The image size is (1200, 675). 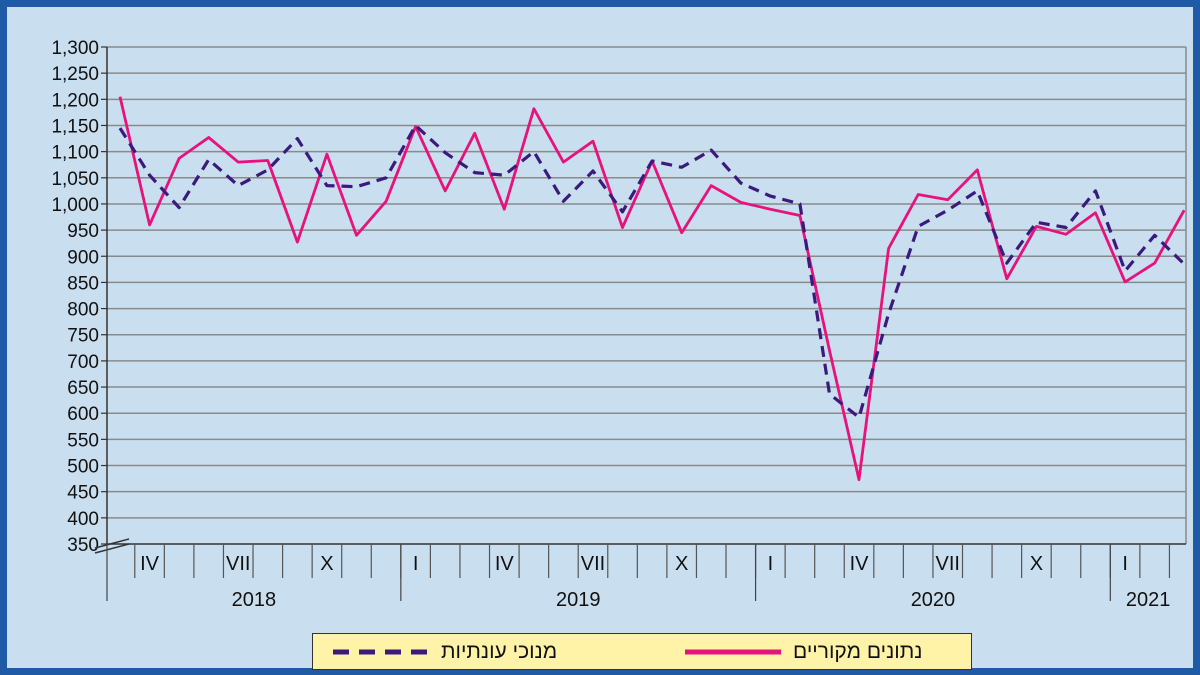 I want to click on y-tick-label: 450, so click(x=83, y=493).